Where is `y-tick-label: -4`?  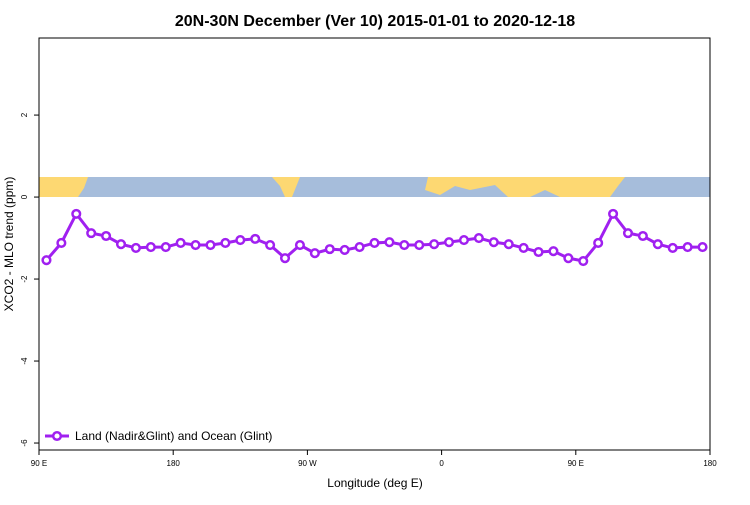 y-tick-label: -4 is located at coordinates (24, 361).